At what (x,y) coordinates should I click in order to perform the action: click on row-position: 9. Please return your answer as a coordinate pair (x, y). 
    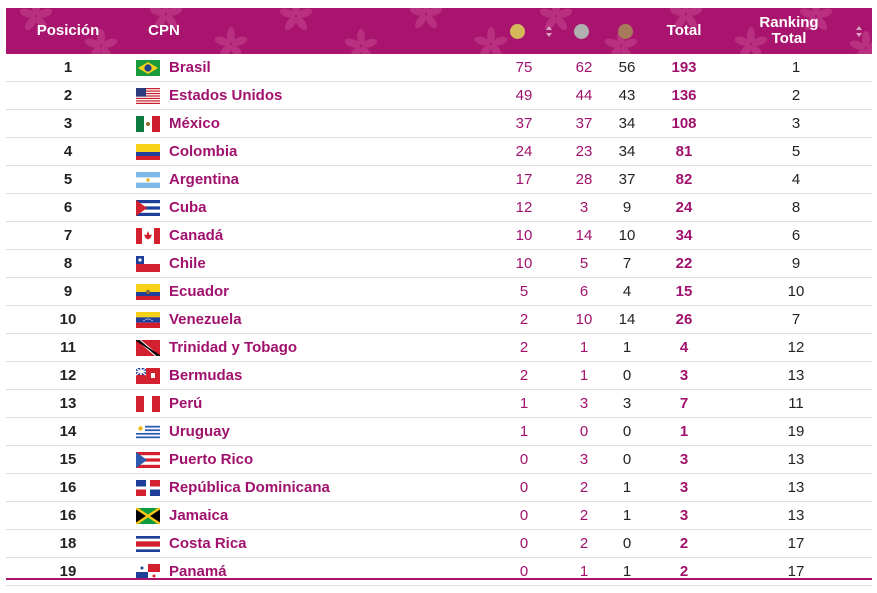
    Looking at the image, I should click on (68, 291).